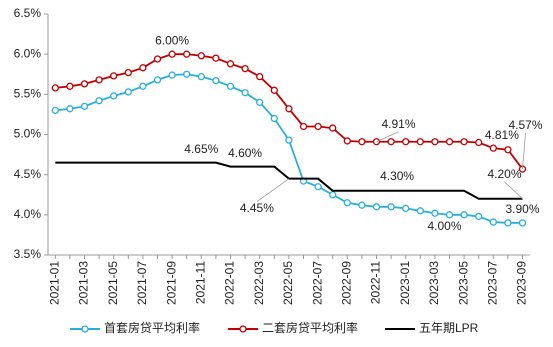  What do you see at coordinates (54, 283) in the screenshot?
I see `x-tick-label: 2021-01` at bounding box center [54, 283].